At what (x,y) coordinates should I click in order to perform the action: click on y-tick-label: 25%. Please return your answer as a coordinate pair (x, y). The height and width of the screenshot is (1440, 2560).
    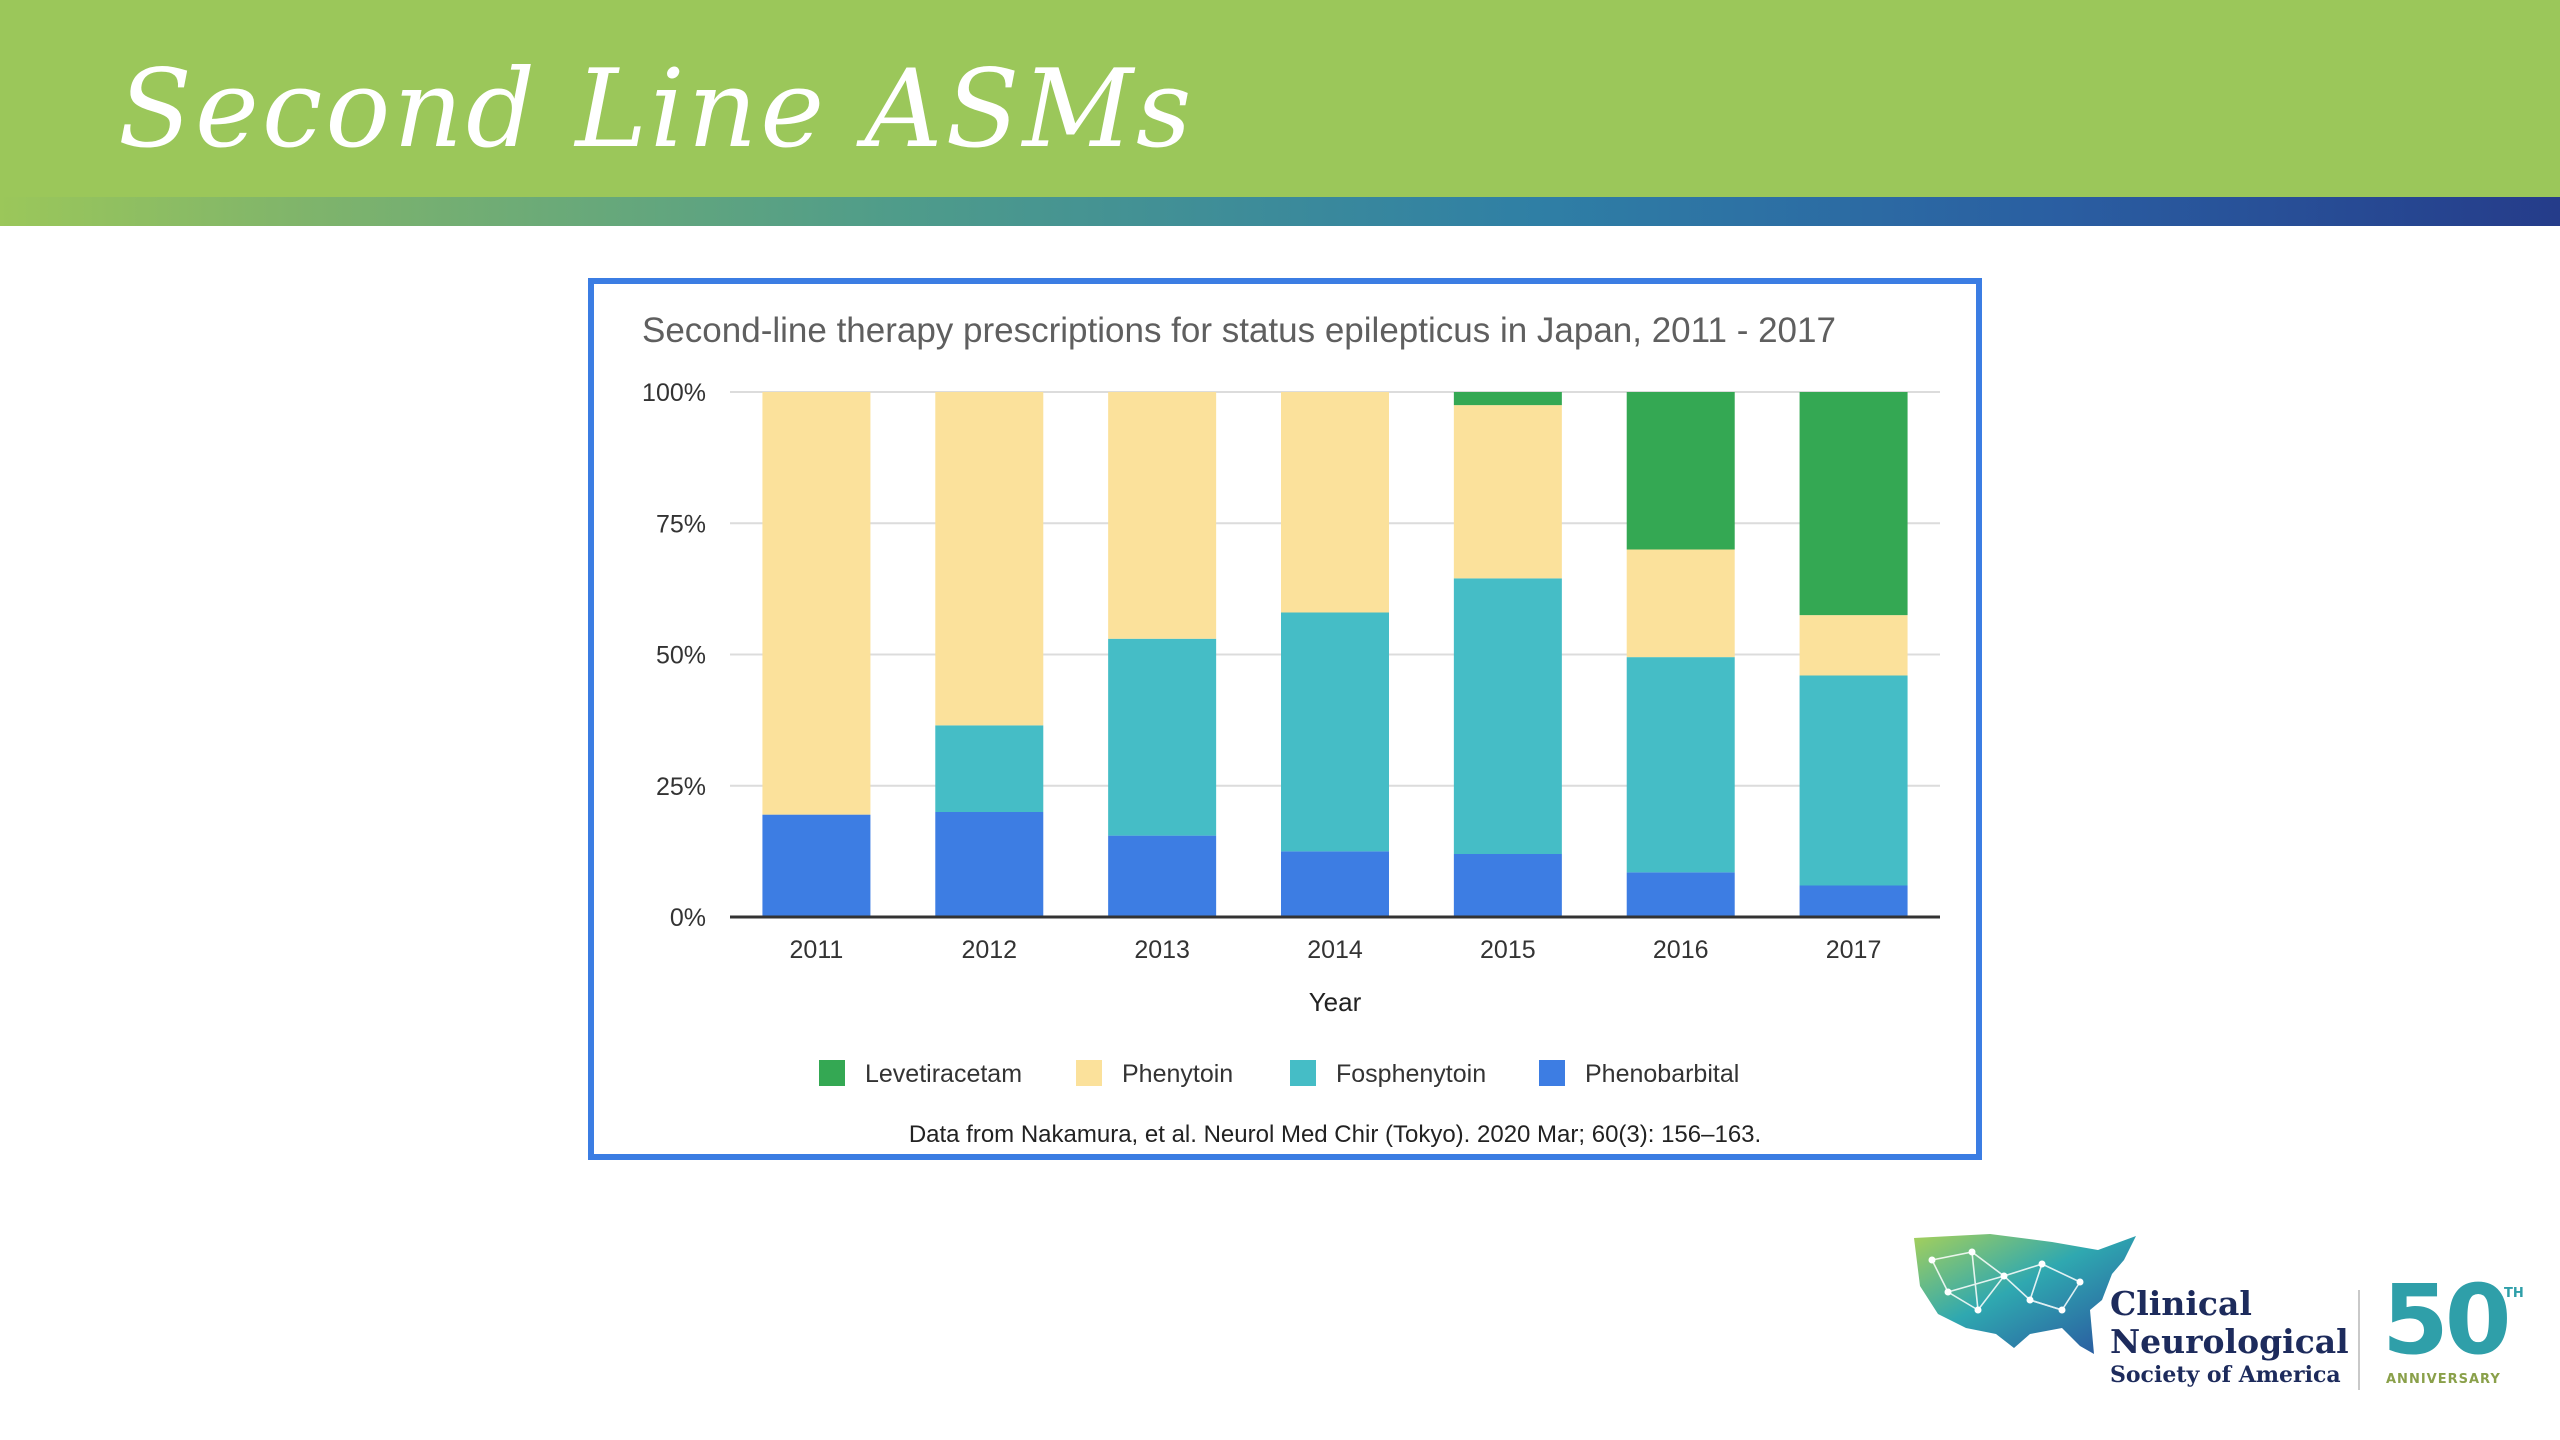
    Looking at the image, I should click on (681, 787).